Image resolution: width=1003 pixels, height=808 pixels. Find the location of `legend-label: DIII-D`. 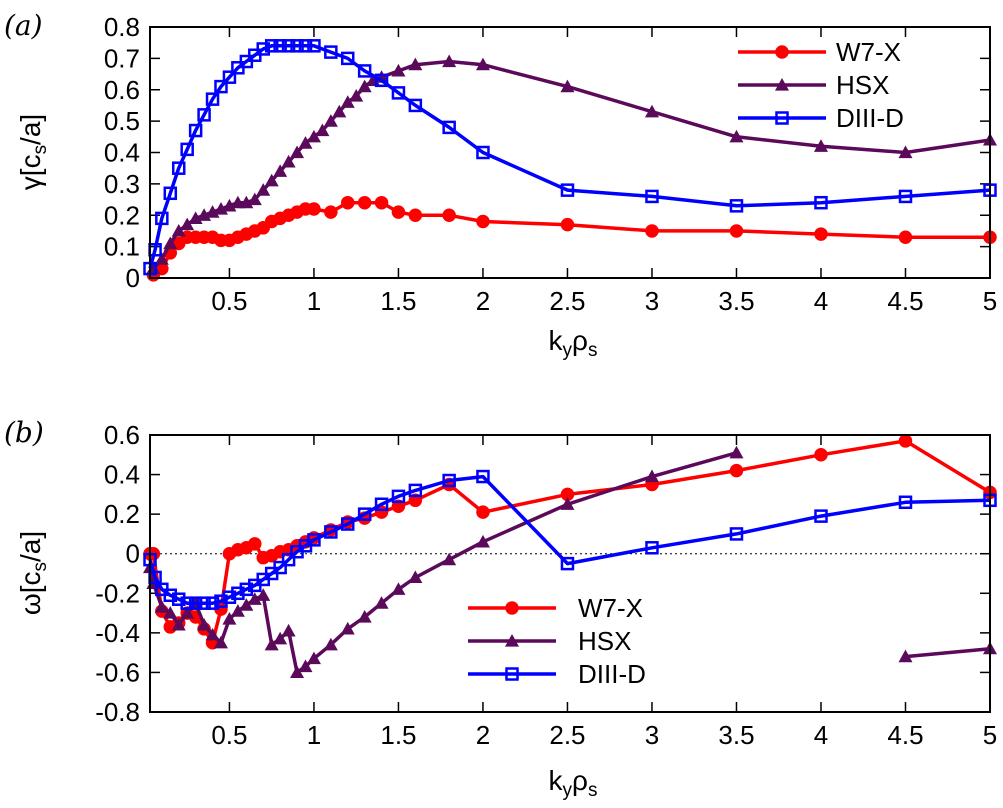

legend-label: DIII-D is located at coordinates (870, 118).